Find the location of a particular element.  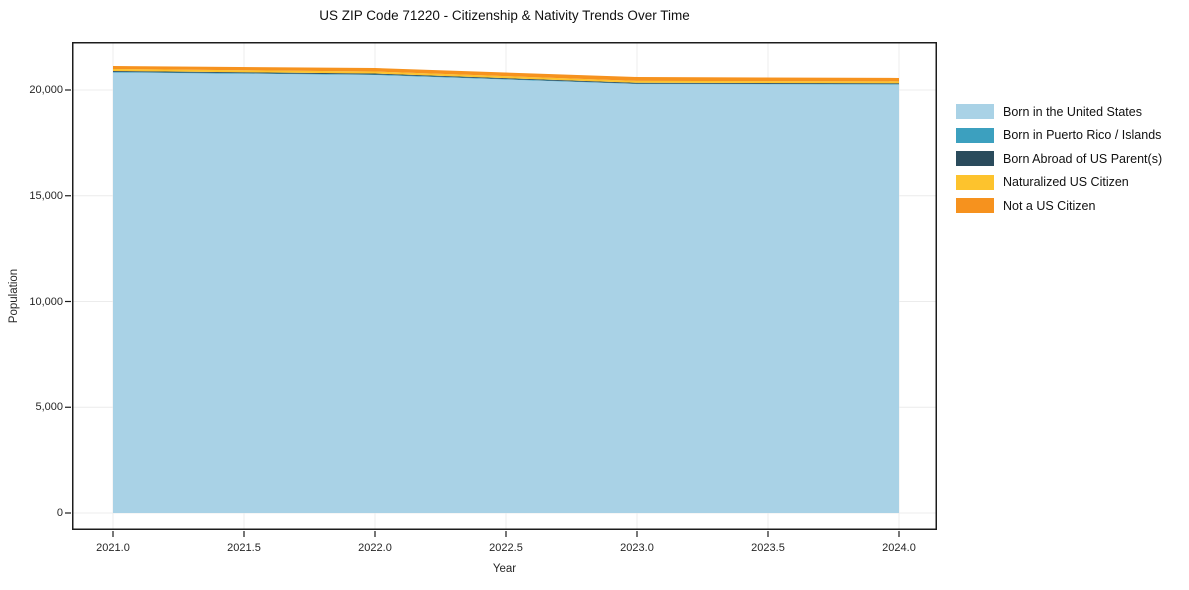

x-tick-label: 2021.0 is located at coordinates (113, 548).